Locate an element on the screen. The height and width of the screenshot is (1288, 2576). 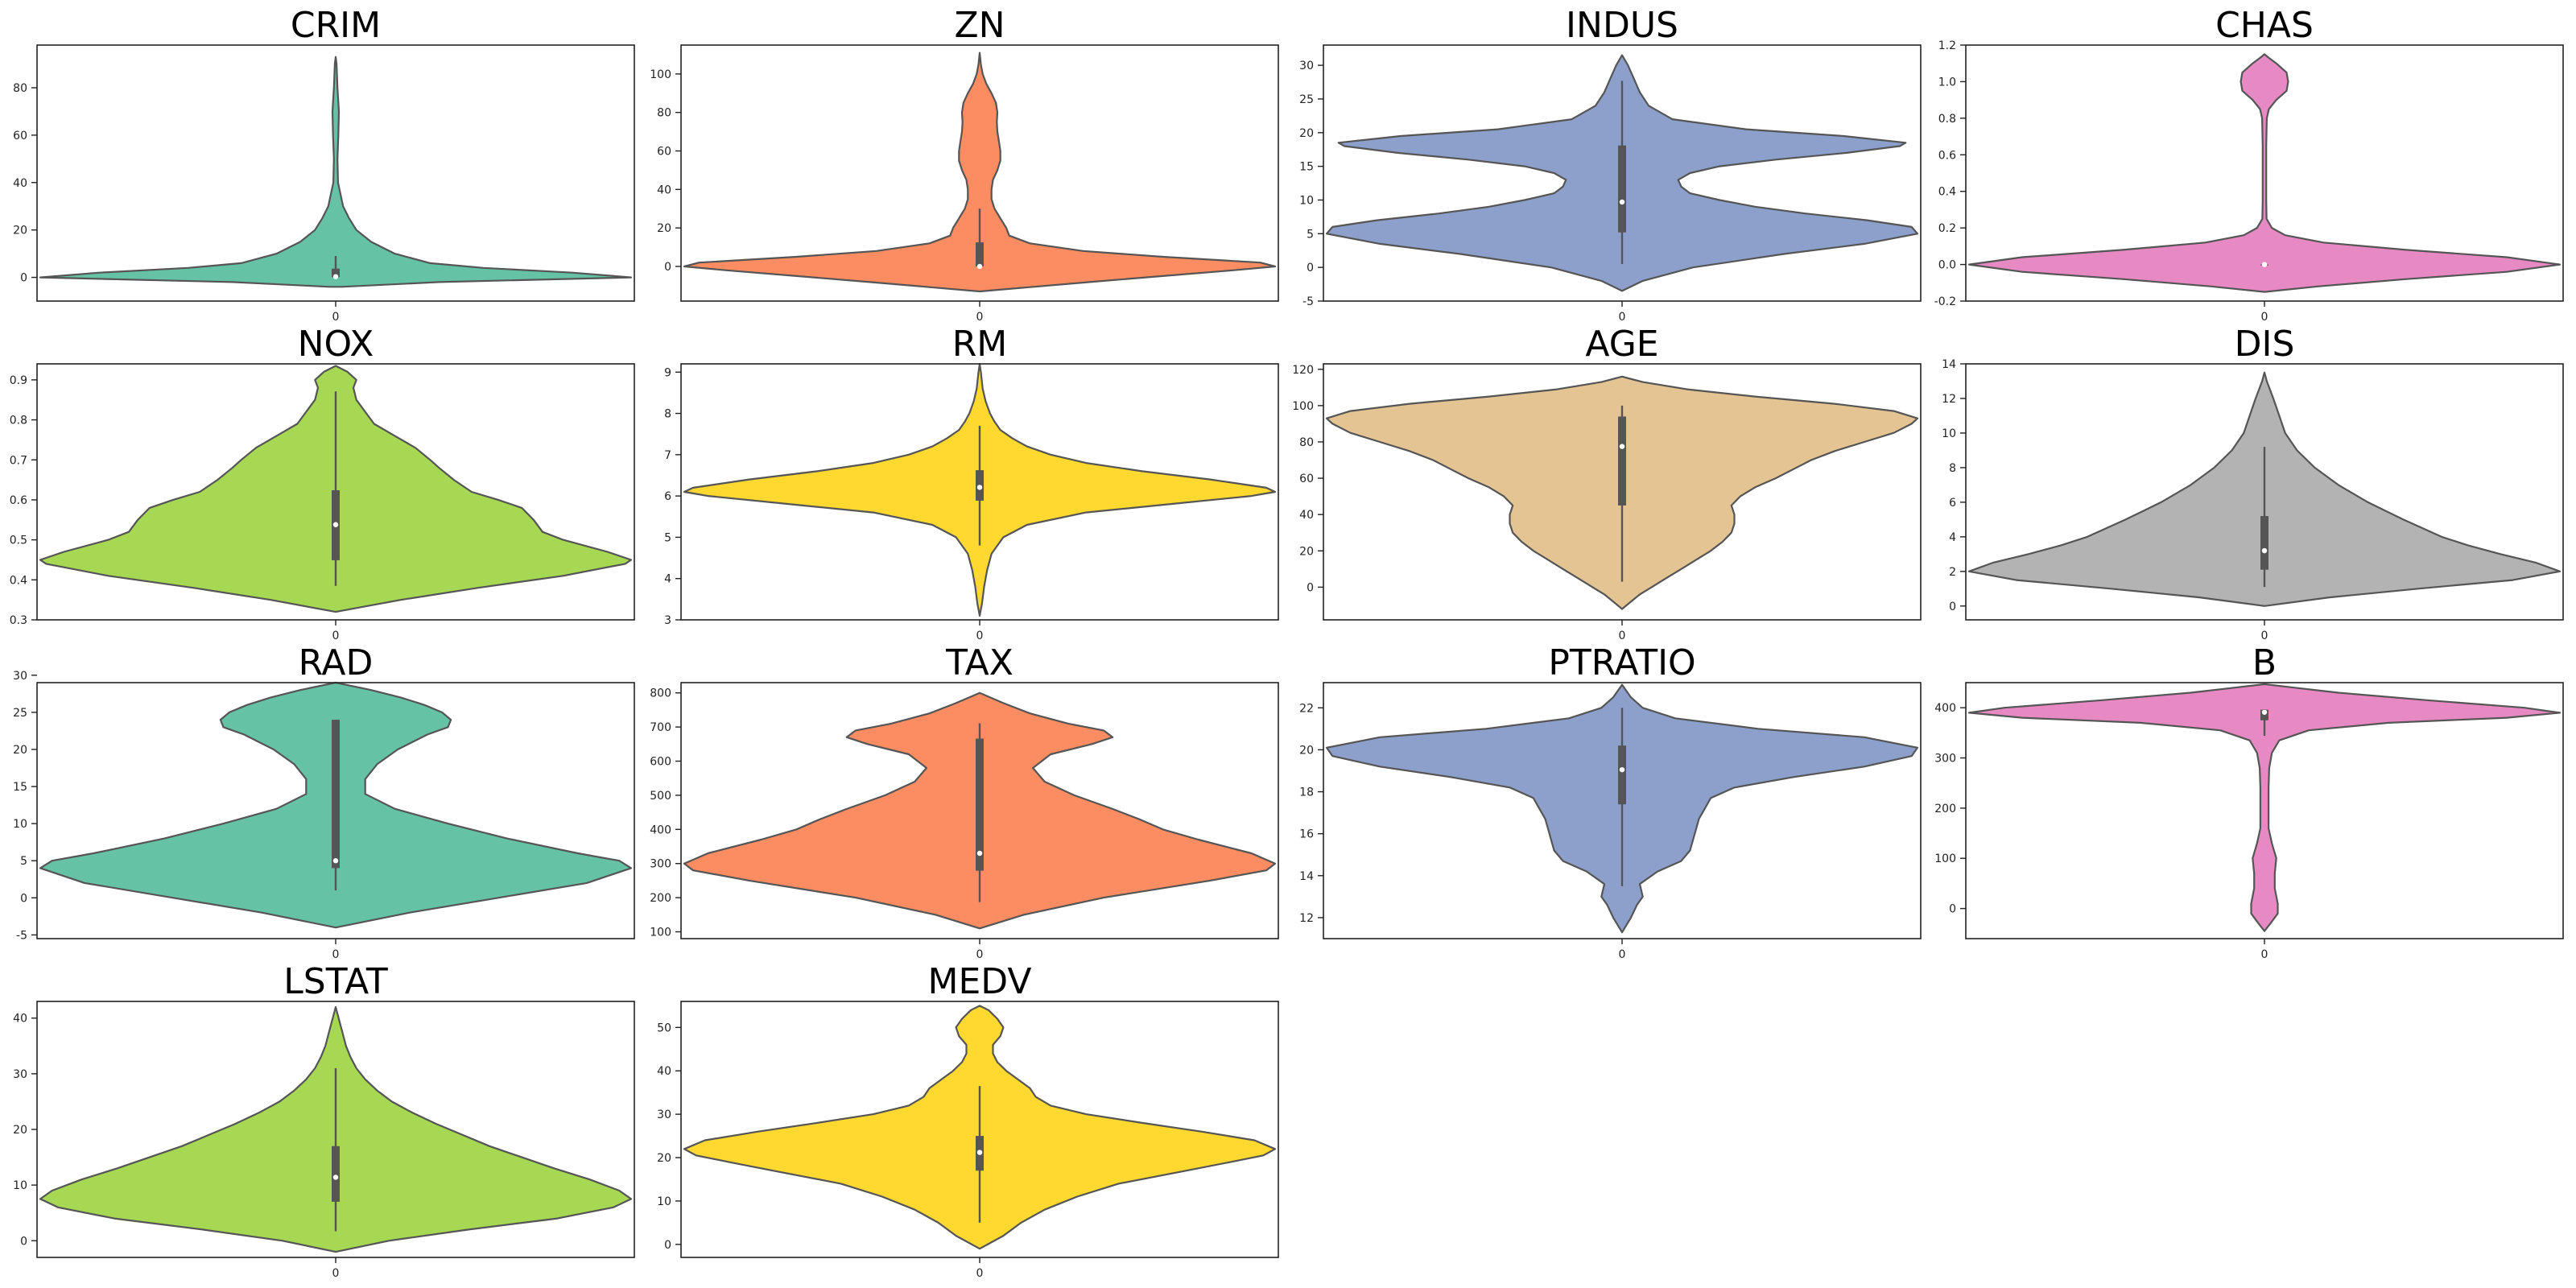
chart-title: AGE is located at coordinates (1622, 344).